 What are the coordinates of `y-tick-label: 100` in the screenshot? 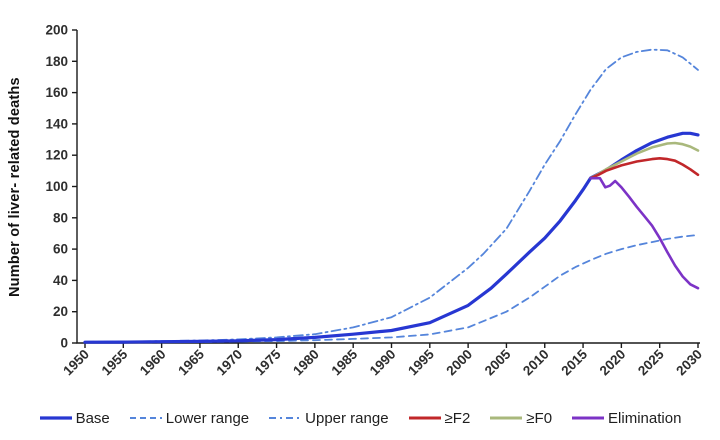 It's located at (56, 186).